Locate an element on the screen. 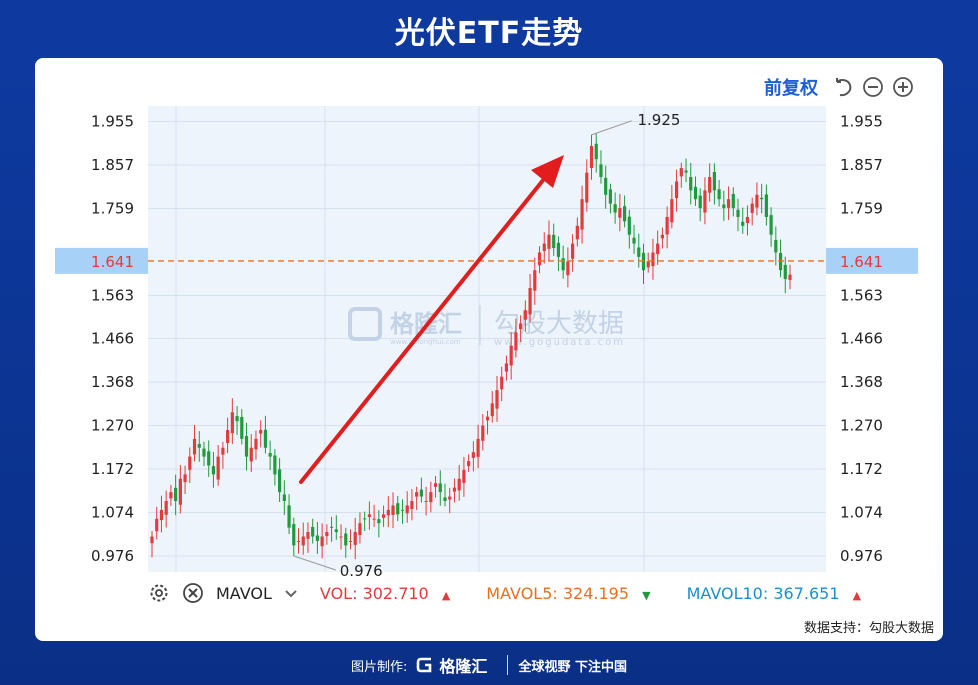 The image size is (978, 685). y-tick-label-right: 1.074 is located at coordinates (861, 513).